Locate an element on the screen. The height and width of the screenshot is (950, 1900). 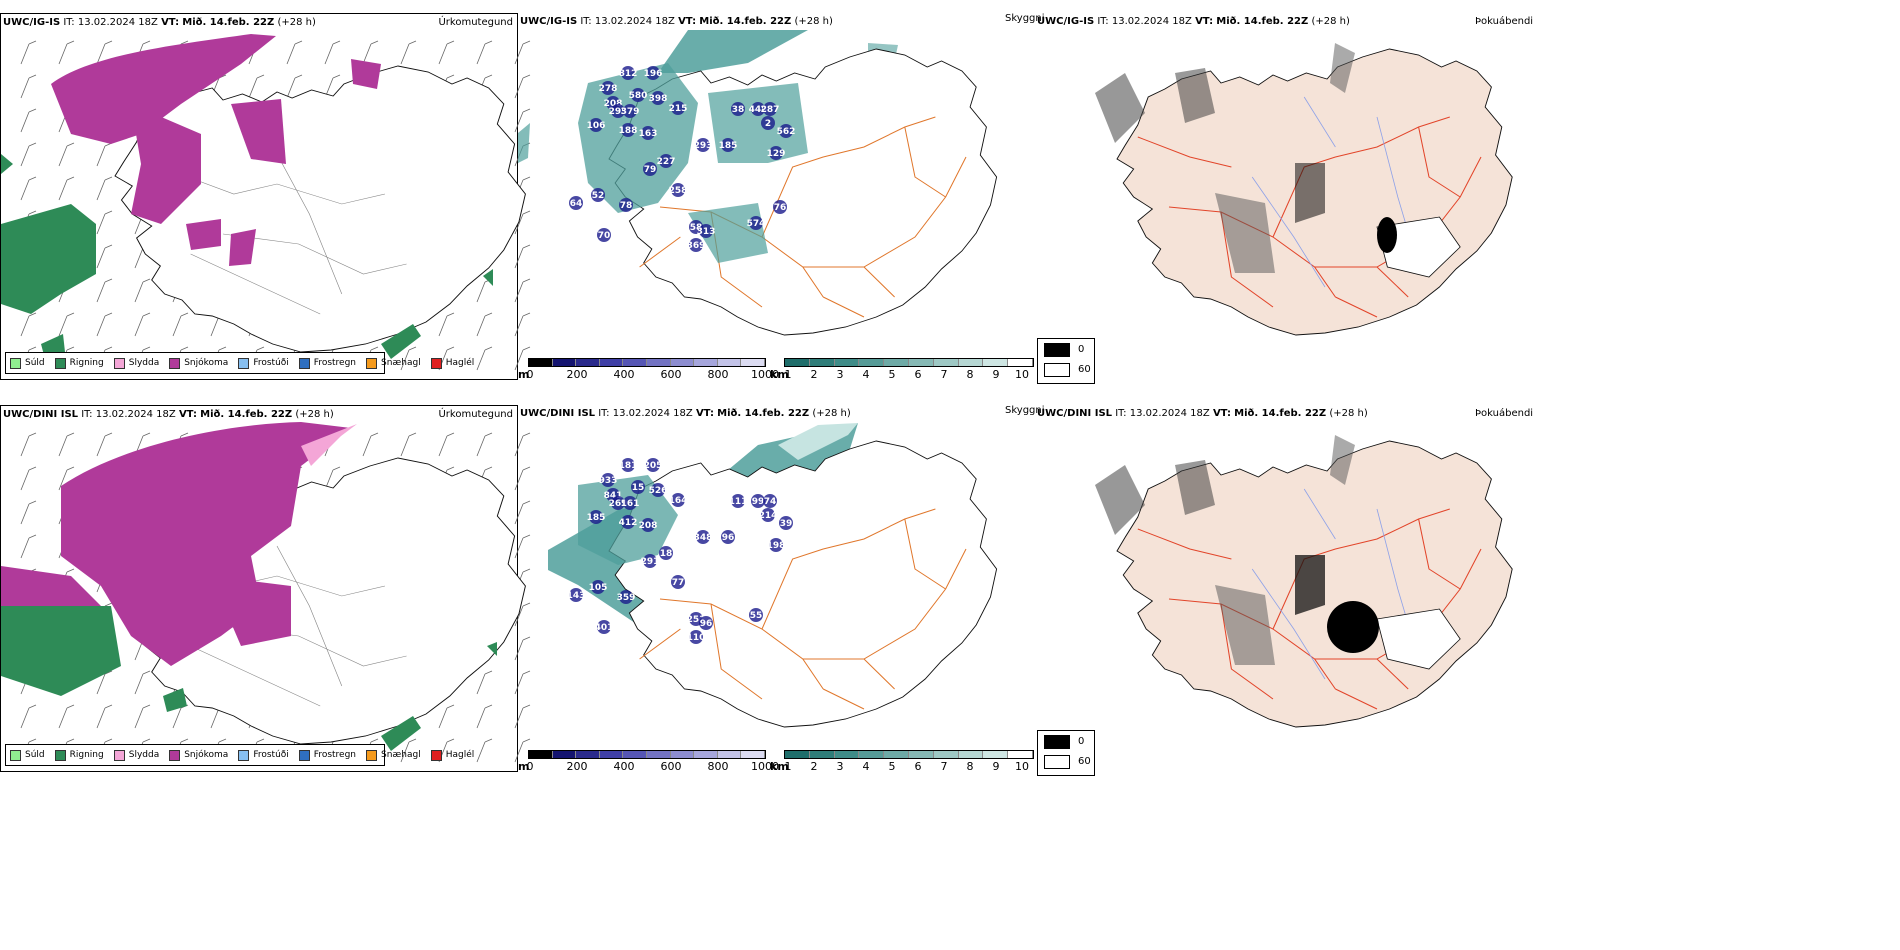
fog-indicator-map is located at coordinates (1304, 189).